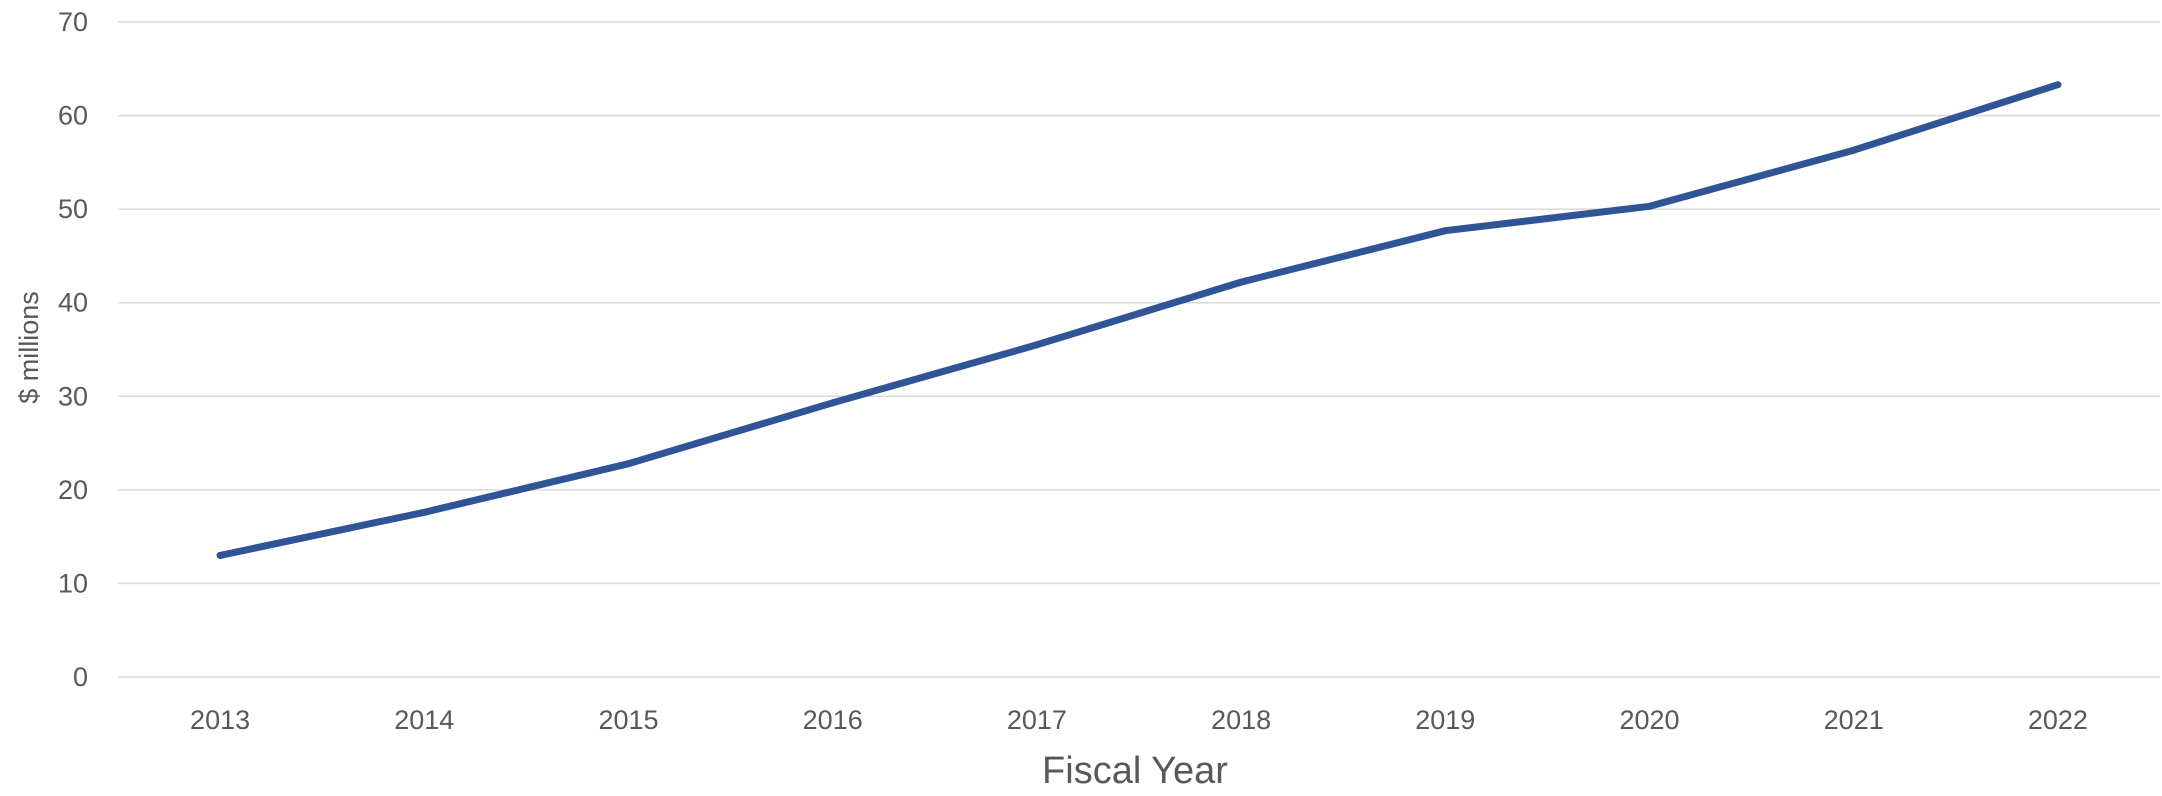 This screenshot has width=2162, height=796. Describe the element at coordinates (80, 677) in the screenshot. I see `y-tick-label: 0` at that location.